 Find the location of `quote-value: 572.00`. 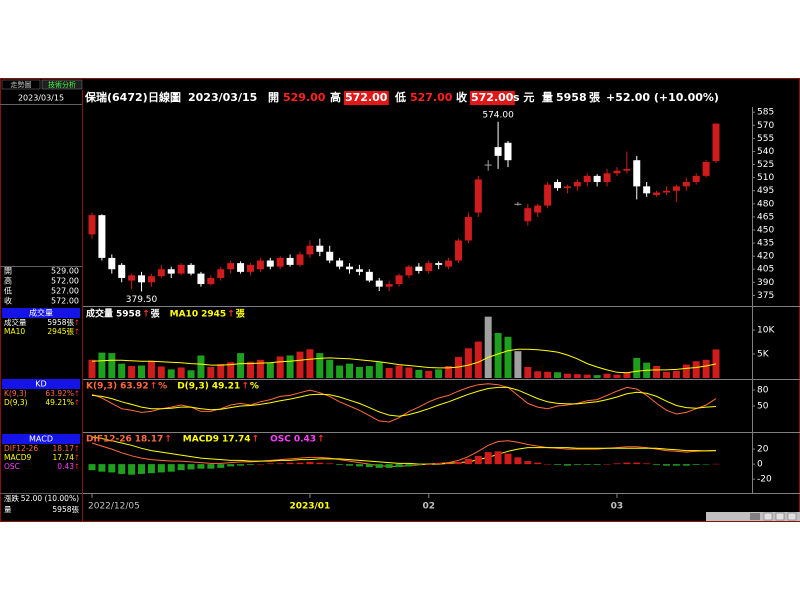

quote-value: 572.00 is located at coordinates (65, 281).